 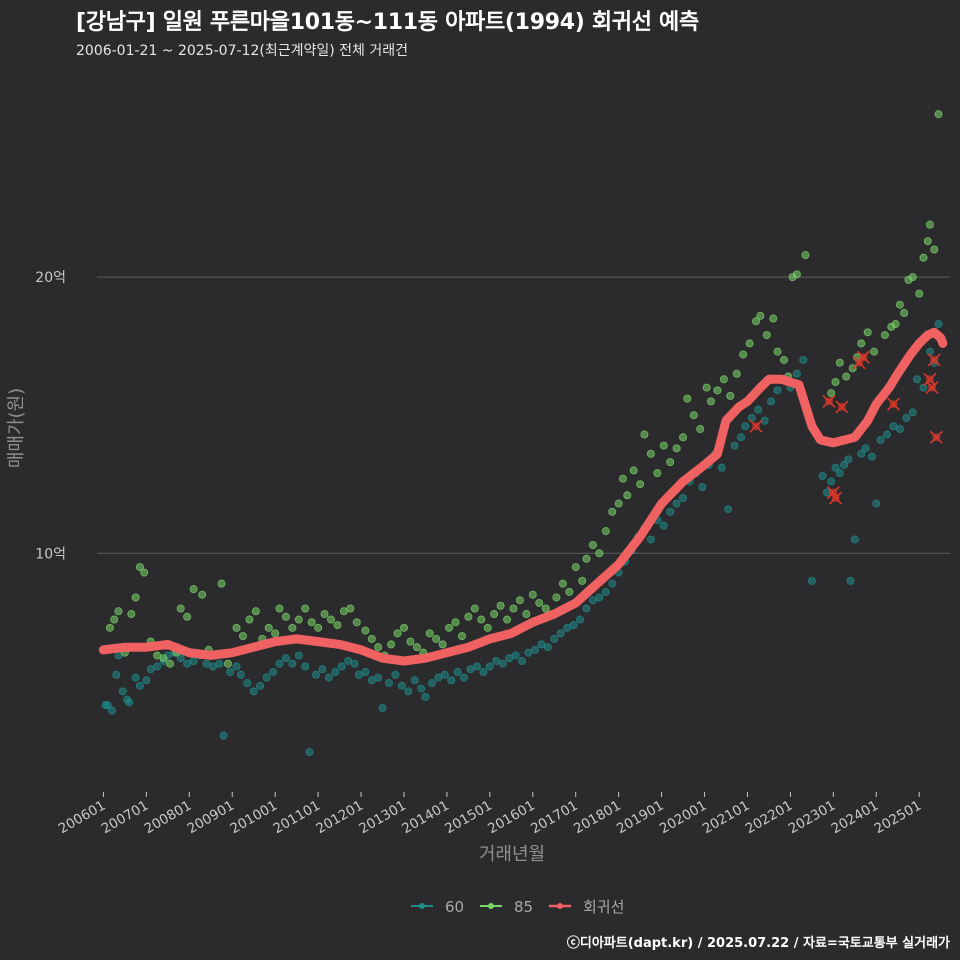 What do you see at coordinates (339, 818) in the screenshot?
I see `x-tick-label: 201201` at bounding box center [339, 818].